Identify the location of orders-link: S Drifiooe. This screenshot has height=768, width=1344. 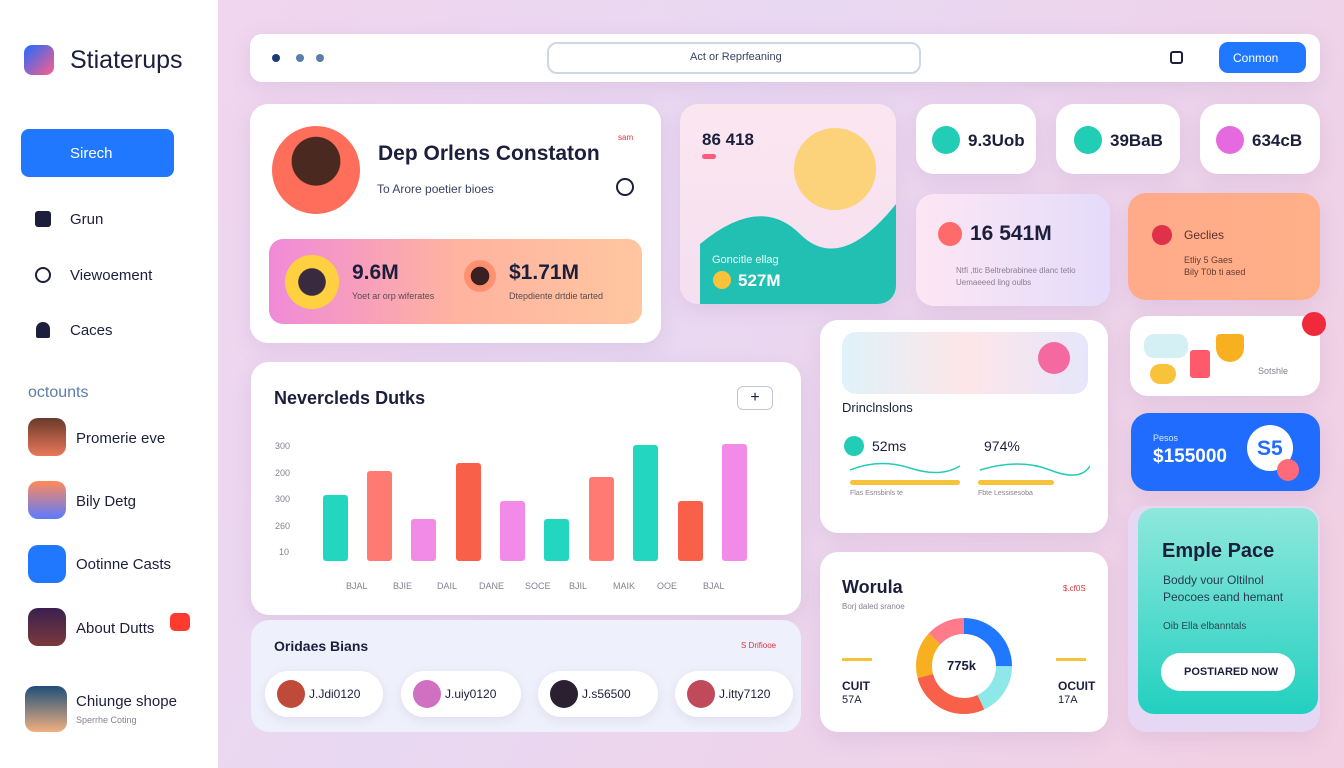
(759, 645).